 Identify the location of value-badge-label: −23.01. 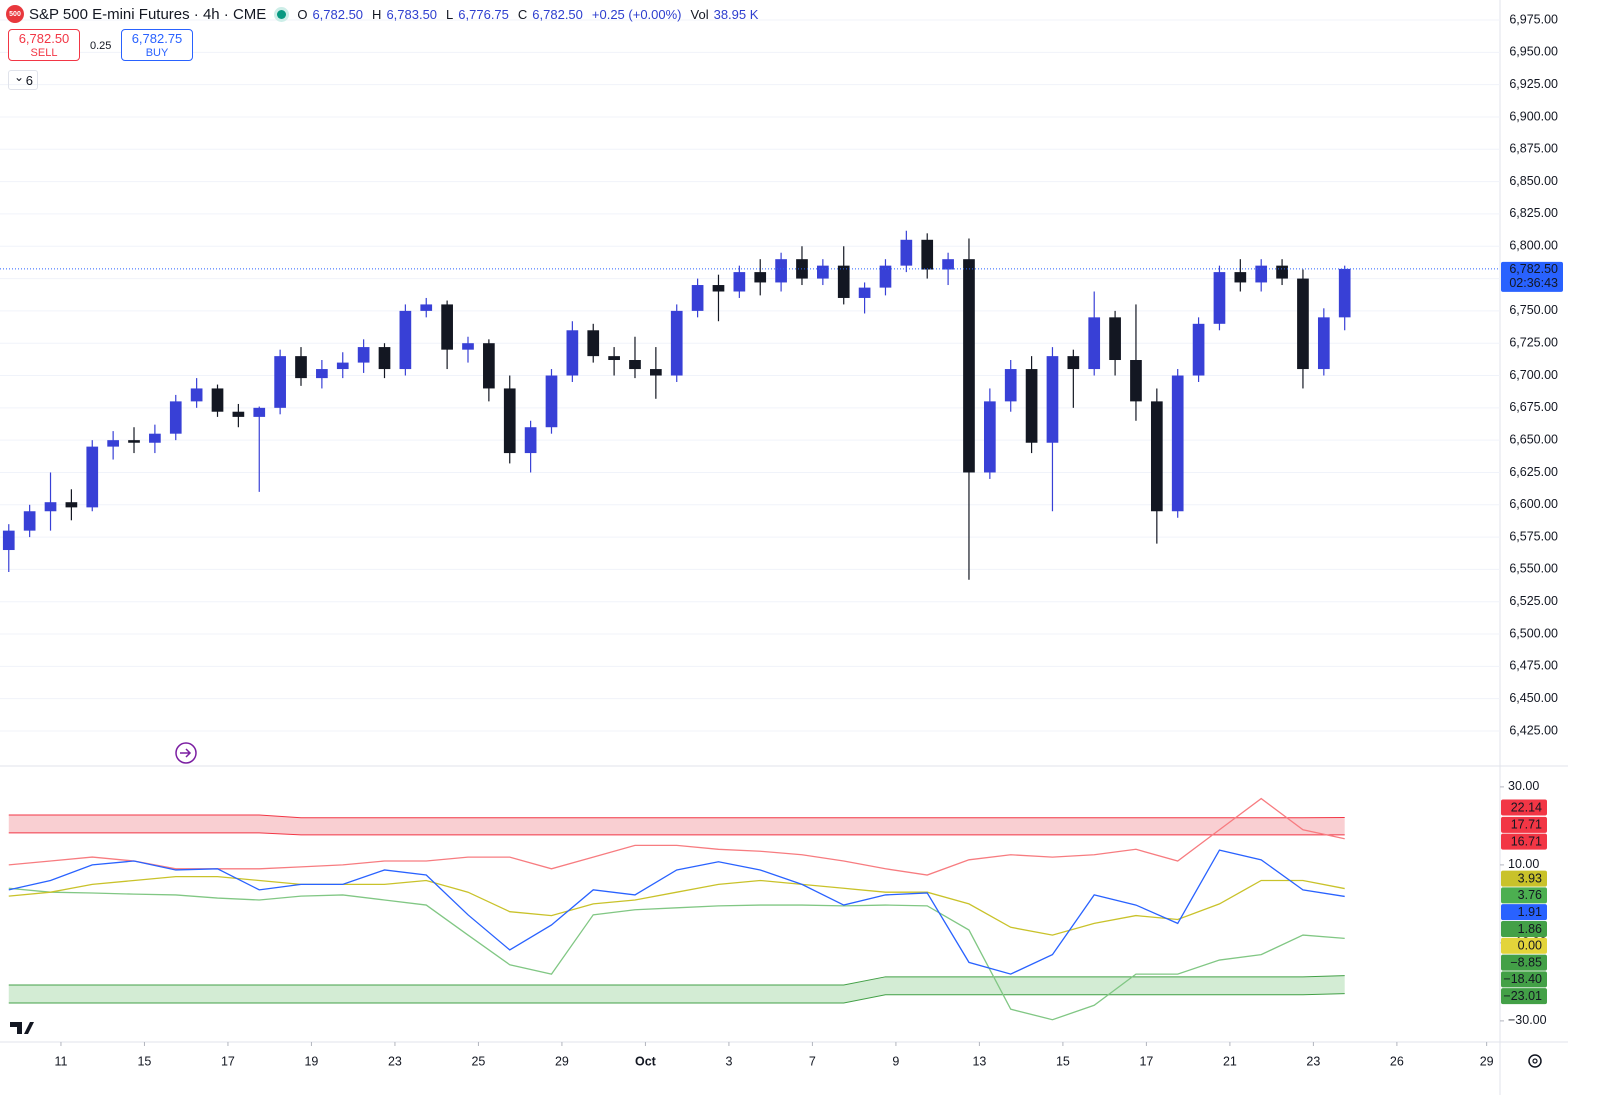
(1522, 996).